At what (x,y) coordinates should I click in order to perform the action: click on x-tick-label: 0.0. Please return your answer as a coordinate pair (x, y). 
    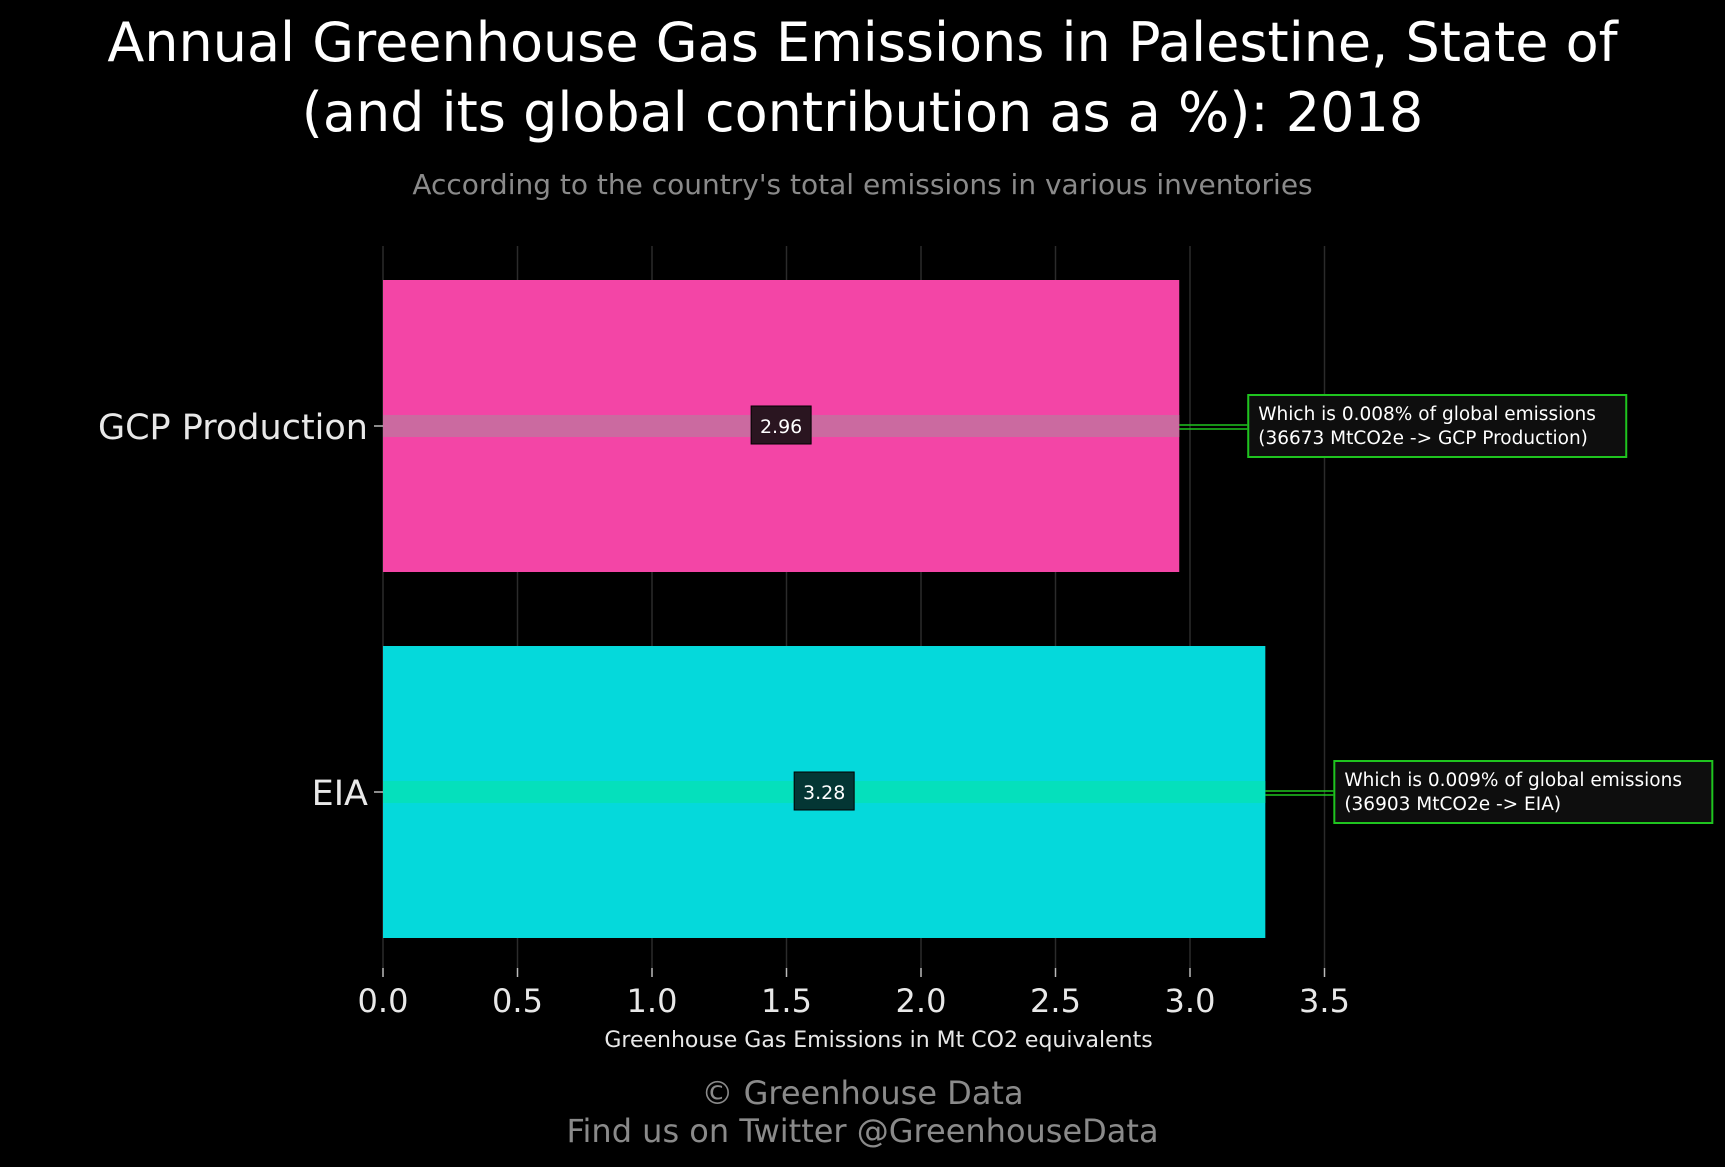
    Looking at the image, I should click on (383, 1001).